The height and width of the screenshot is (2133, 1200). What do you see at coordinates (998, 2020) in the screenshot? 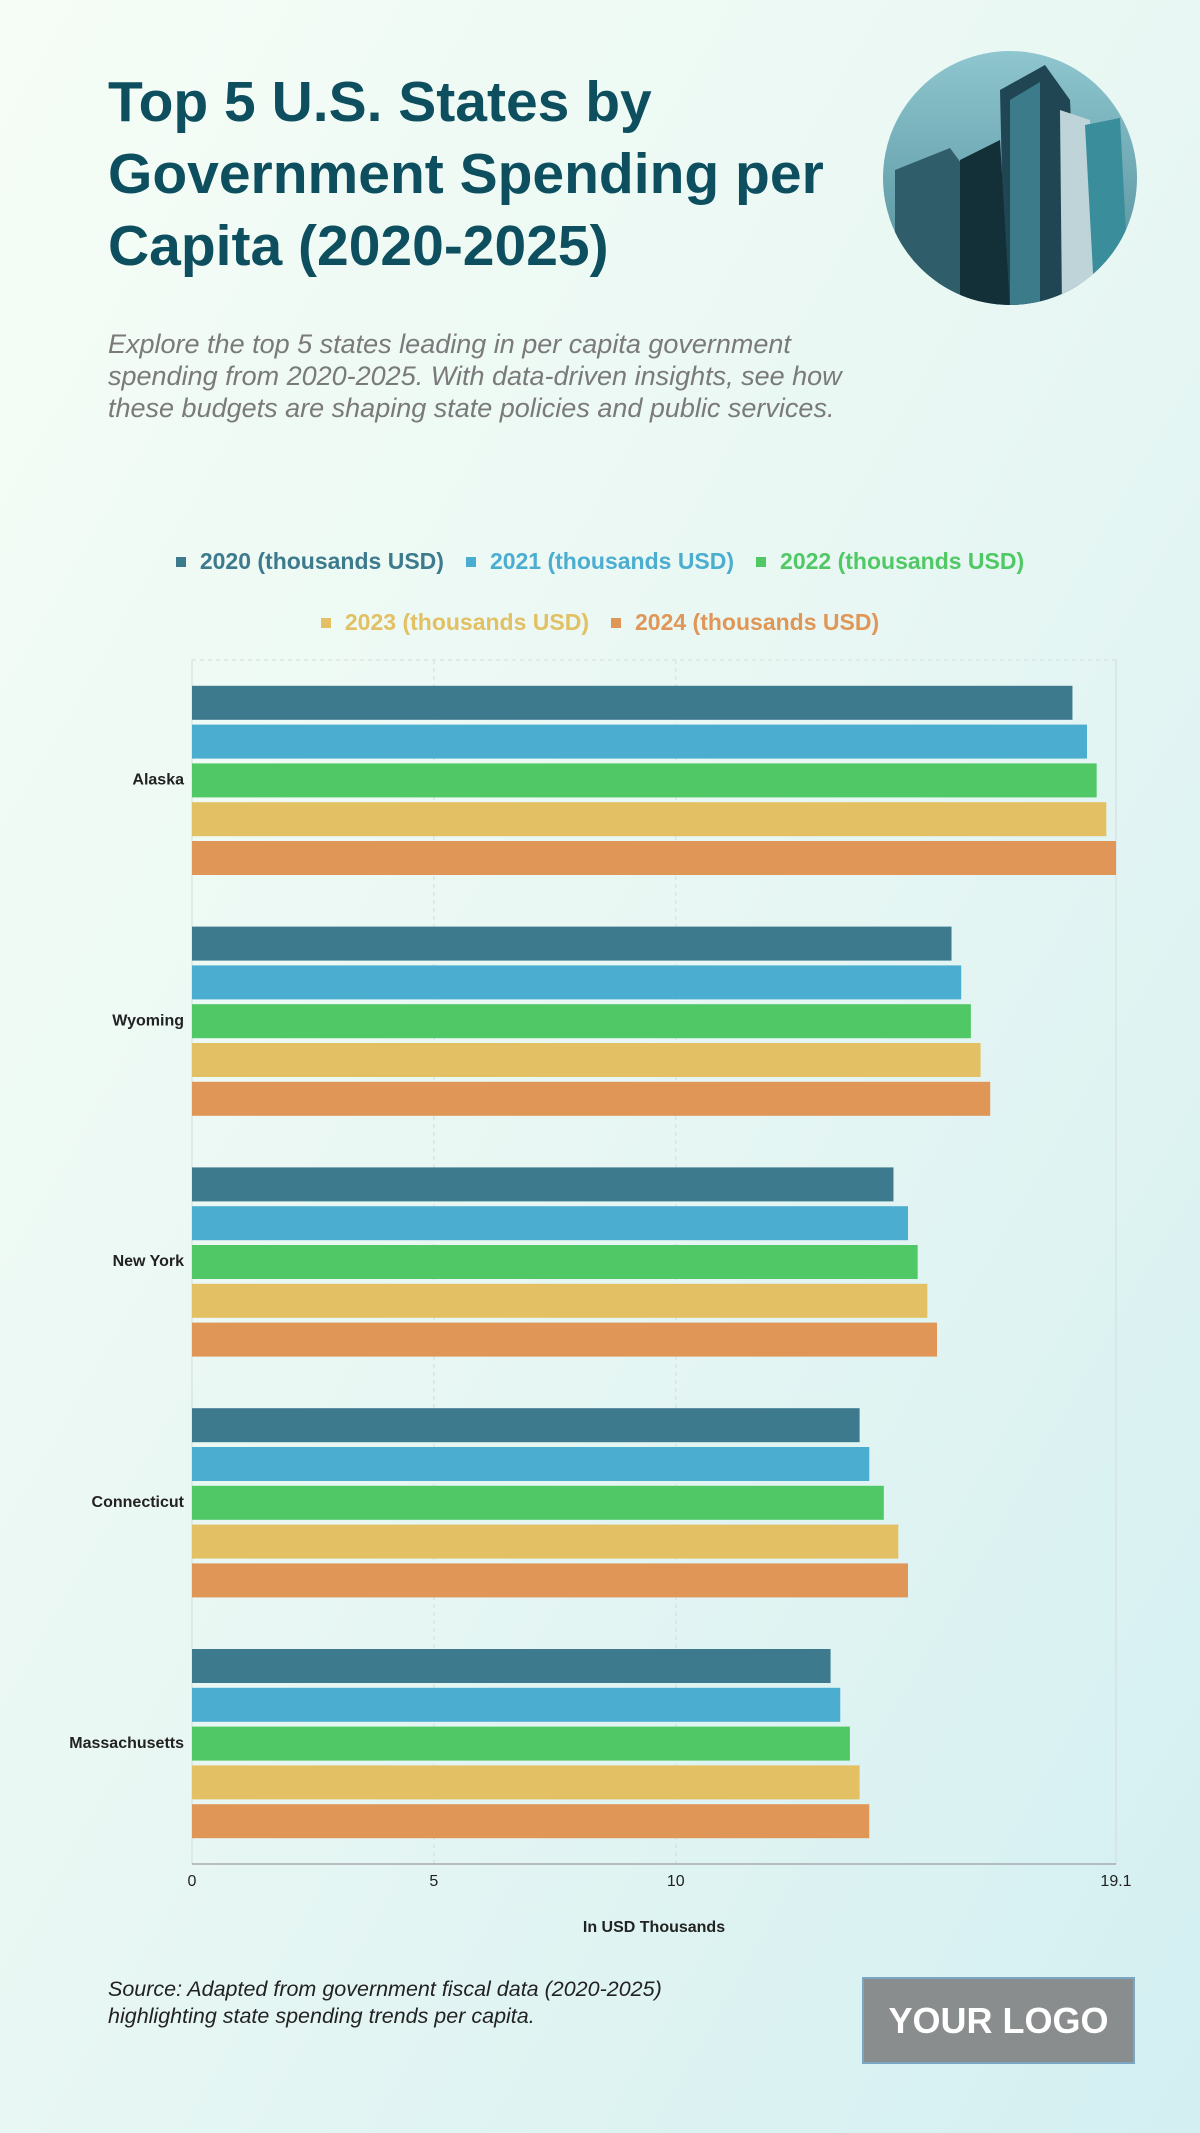
I see `logo: YOUR LOGO` at bounding box center [998, 2020].